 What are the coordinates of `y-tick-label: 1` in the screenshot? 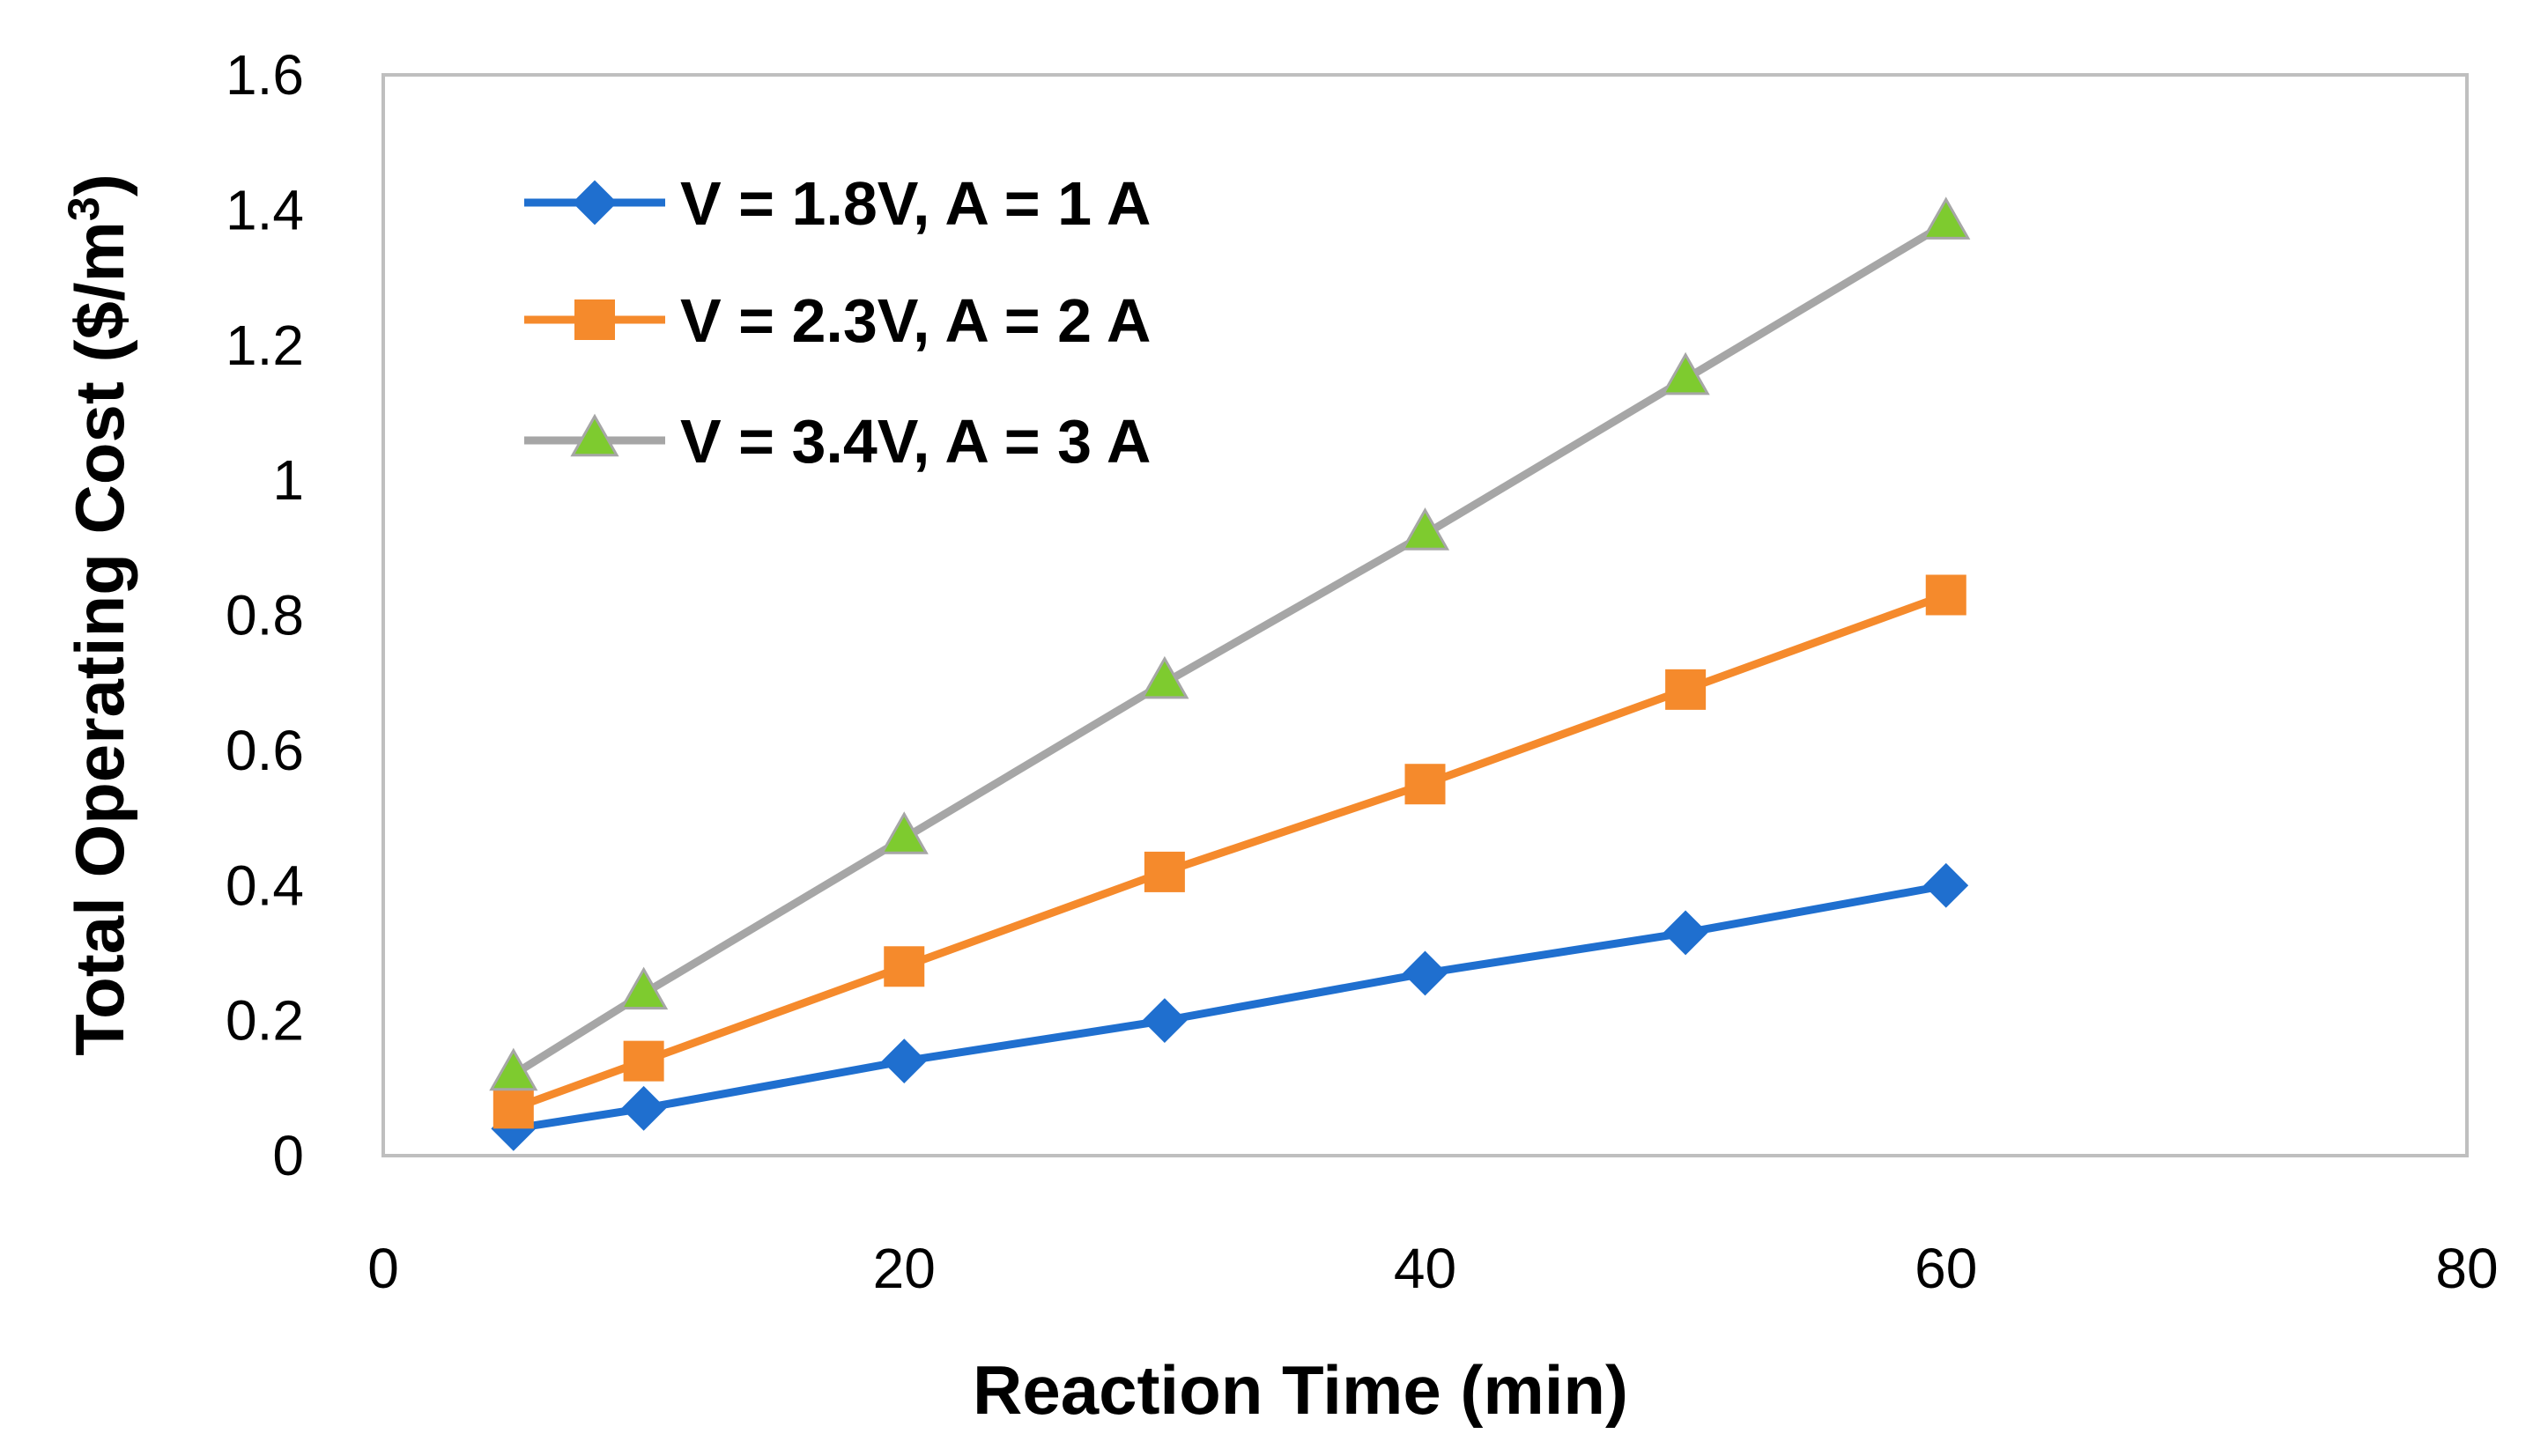 It's located at (288, 480).